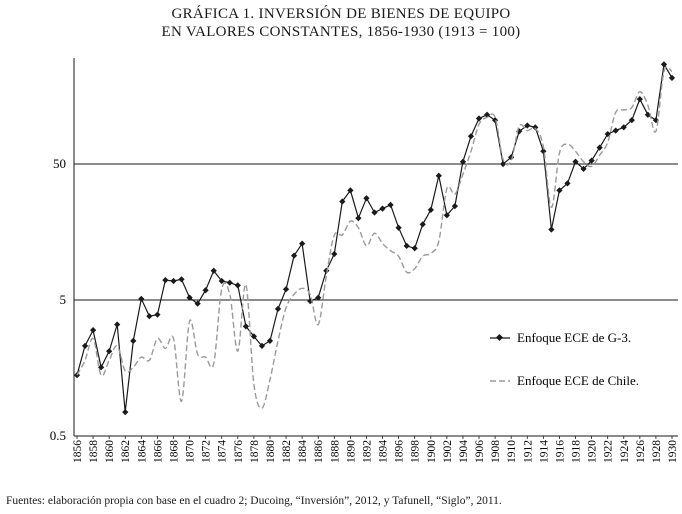  Describe the element at coordinates (560, 451) in the screenshot. I see `x-tick-label: 1916` at that location.